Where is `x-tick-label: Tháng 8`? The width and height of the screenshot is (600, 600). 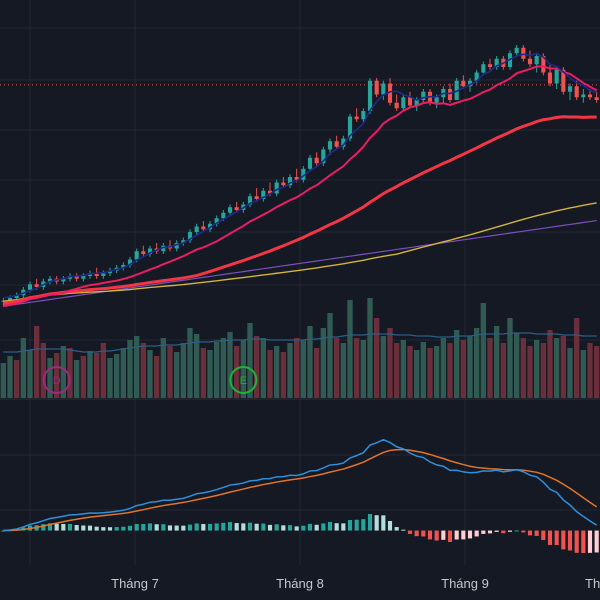
x-tick-label: Tháng 8 is located at coordinates (300, 583).